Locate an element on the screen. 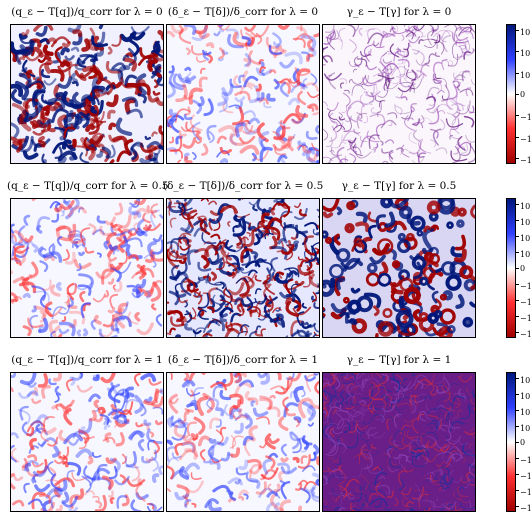 The width and height of the screenshot is (531, 521). heatmap-canvas is located at coordinates (399, 442).